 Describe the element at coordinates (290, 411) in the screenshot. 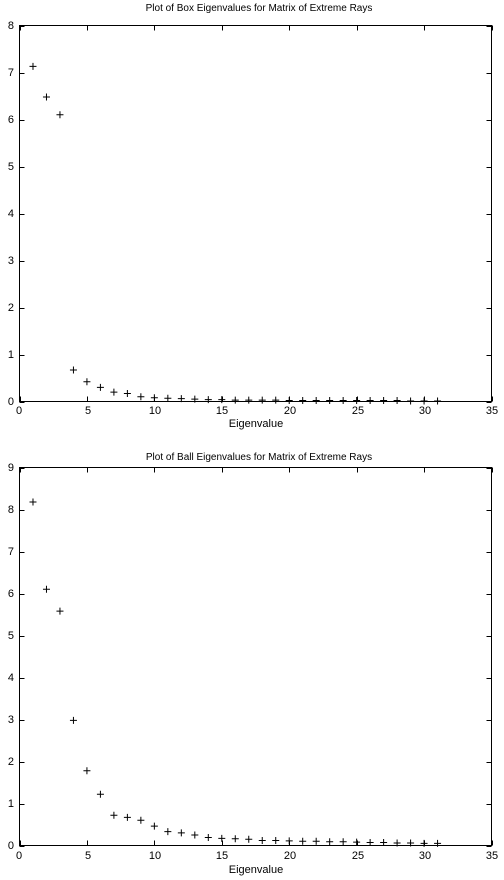

I see `x-tick-label: 20` at that location.